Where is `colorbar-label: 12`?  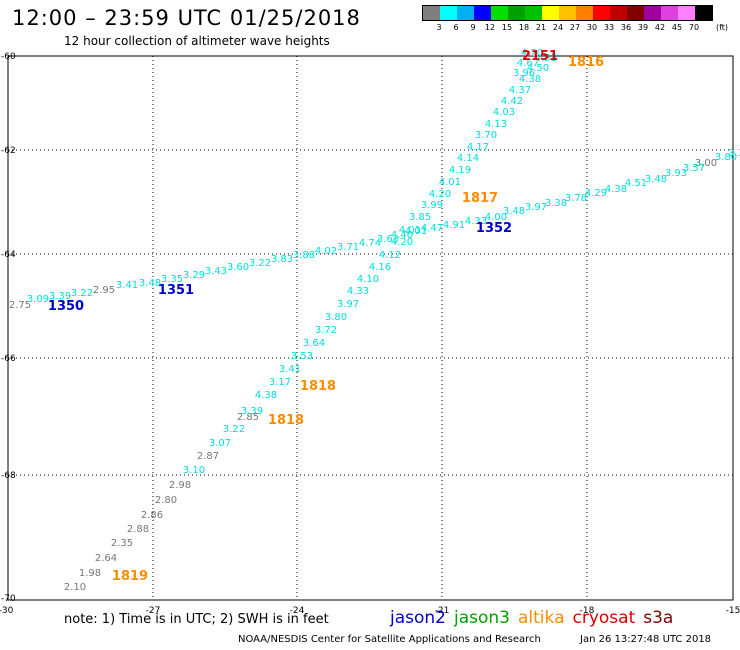 colorbar-label: 12 is located at coordinates (490, 27).